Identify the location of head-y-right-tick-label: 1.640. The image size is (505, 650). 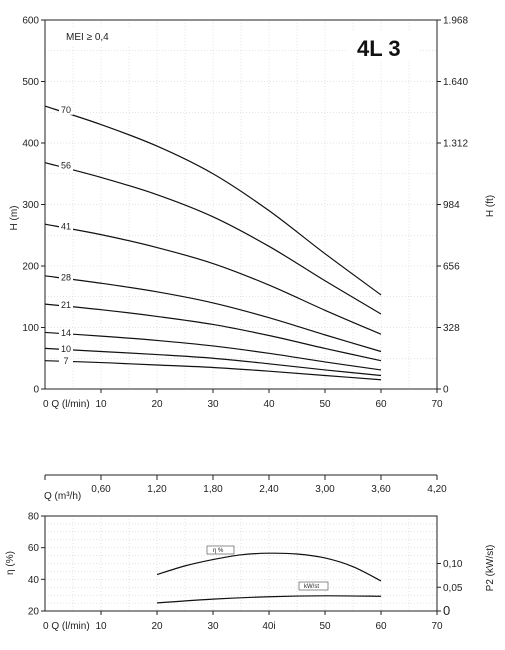
(455, 82).